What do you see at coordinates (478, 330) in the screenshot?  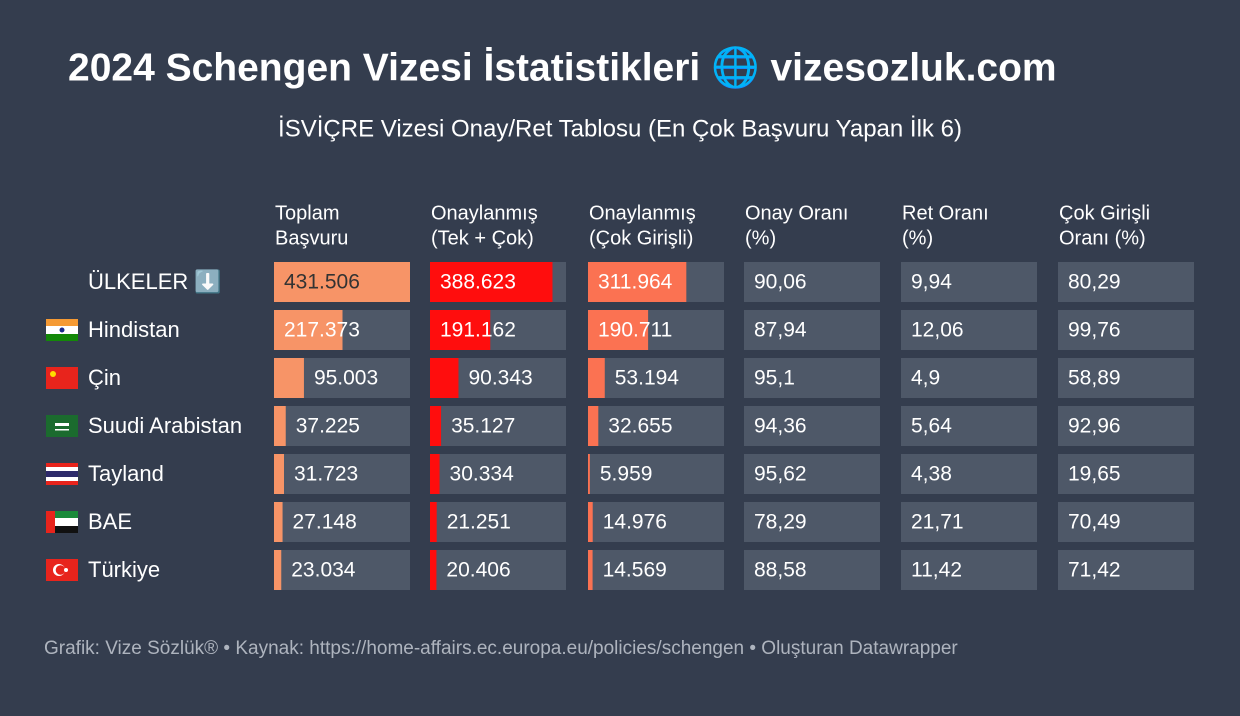 I see `cell-value: 191.162` at bounding box center [478, 330].